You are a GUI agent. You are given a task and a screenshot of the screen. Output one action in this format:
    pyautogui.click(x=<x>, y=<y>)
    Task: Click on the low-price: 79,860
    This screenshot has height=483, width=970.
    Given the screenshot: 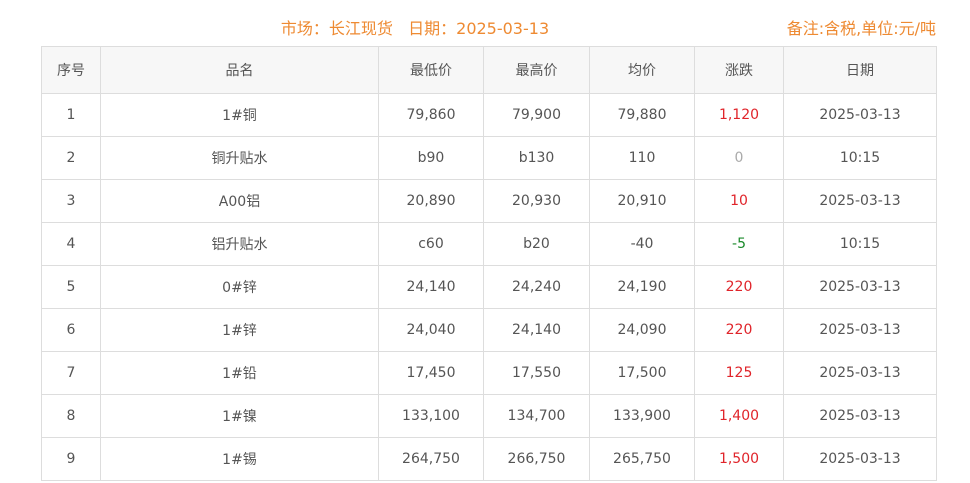 What is the action you would take?
    pyautogui.click(x=431, y=115)
    